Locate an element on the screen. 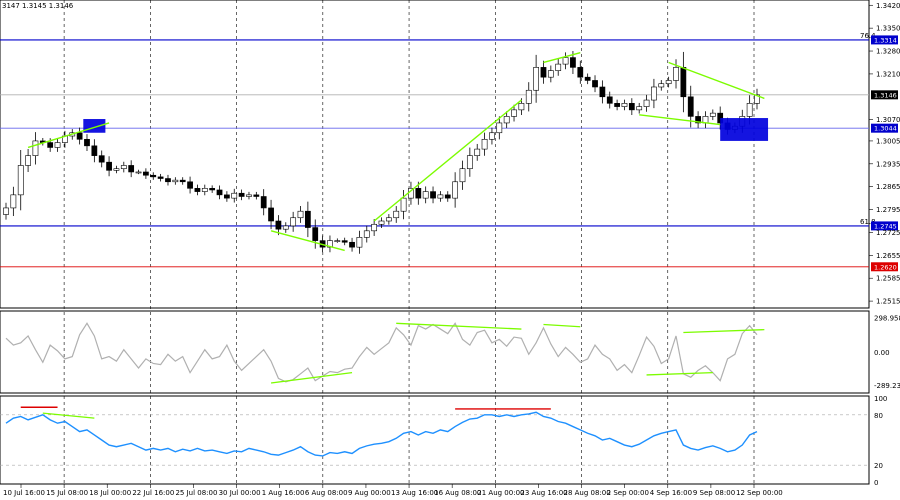 The image size is (900, 500). price-tag-label: 1.3314 is located at coordinates (885, 40).